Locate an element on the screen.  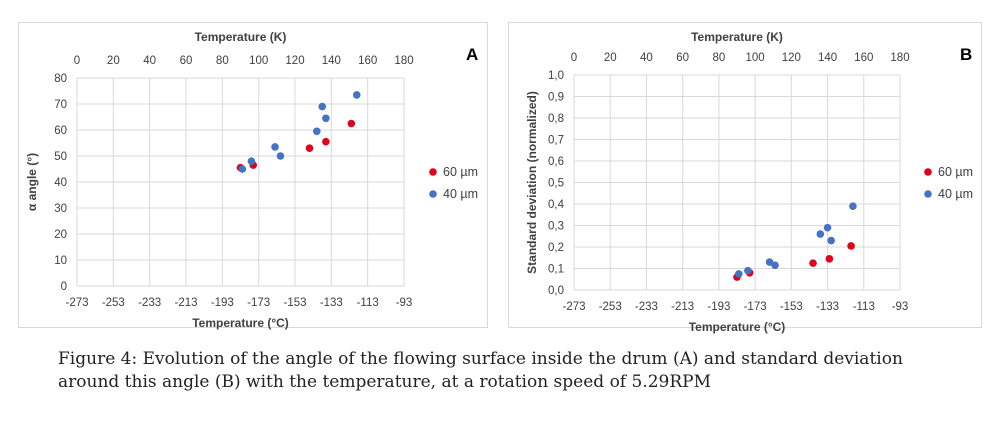
y-axis-title: Standard deviation (normalized) is located at coordinates (532, 182).